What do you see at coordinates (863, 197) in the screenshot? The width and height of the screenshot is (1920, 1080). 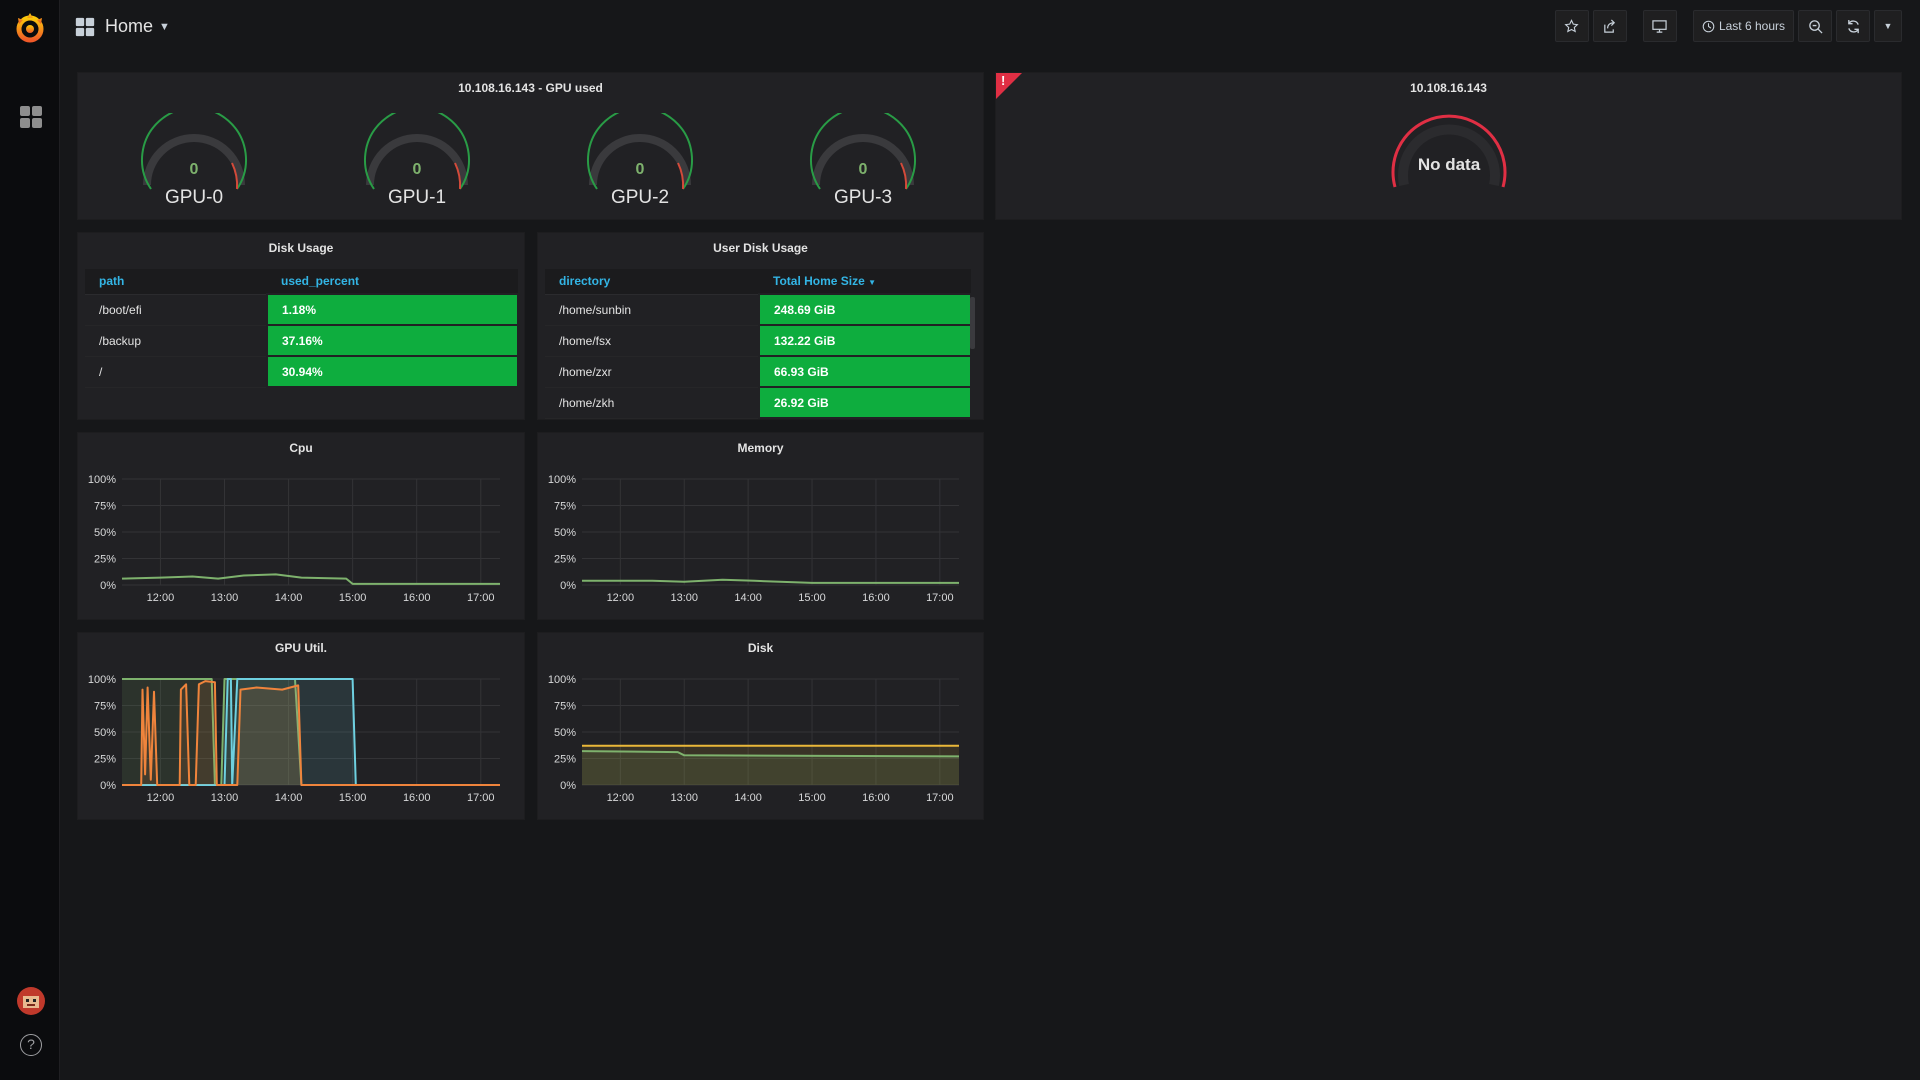 I see `gauge-label: GPU-3` at bounding box center [863, 197].